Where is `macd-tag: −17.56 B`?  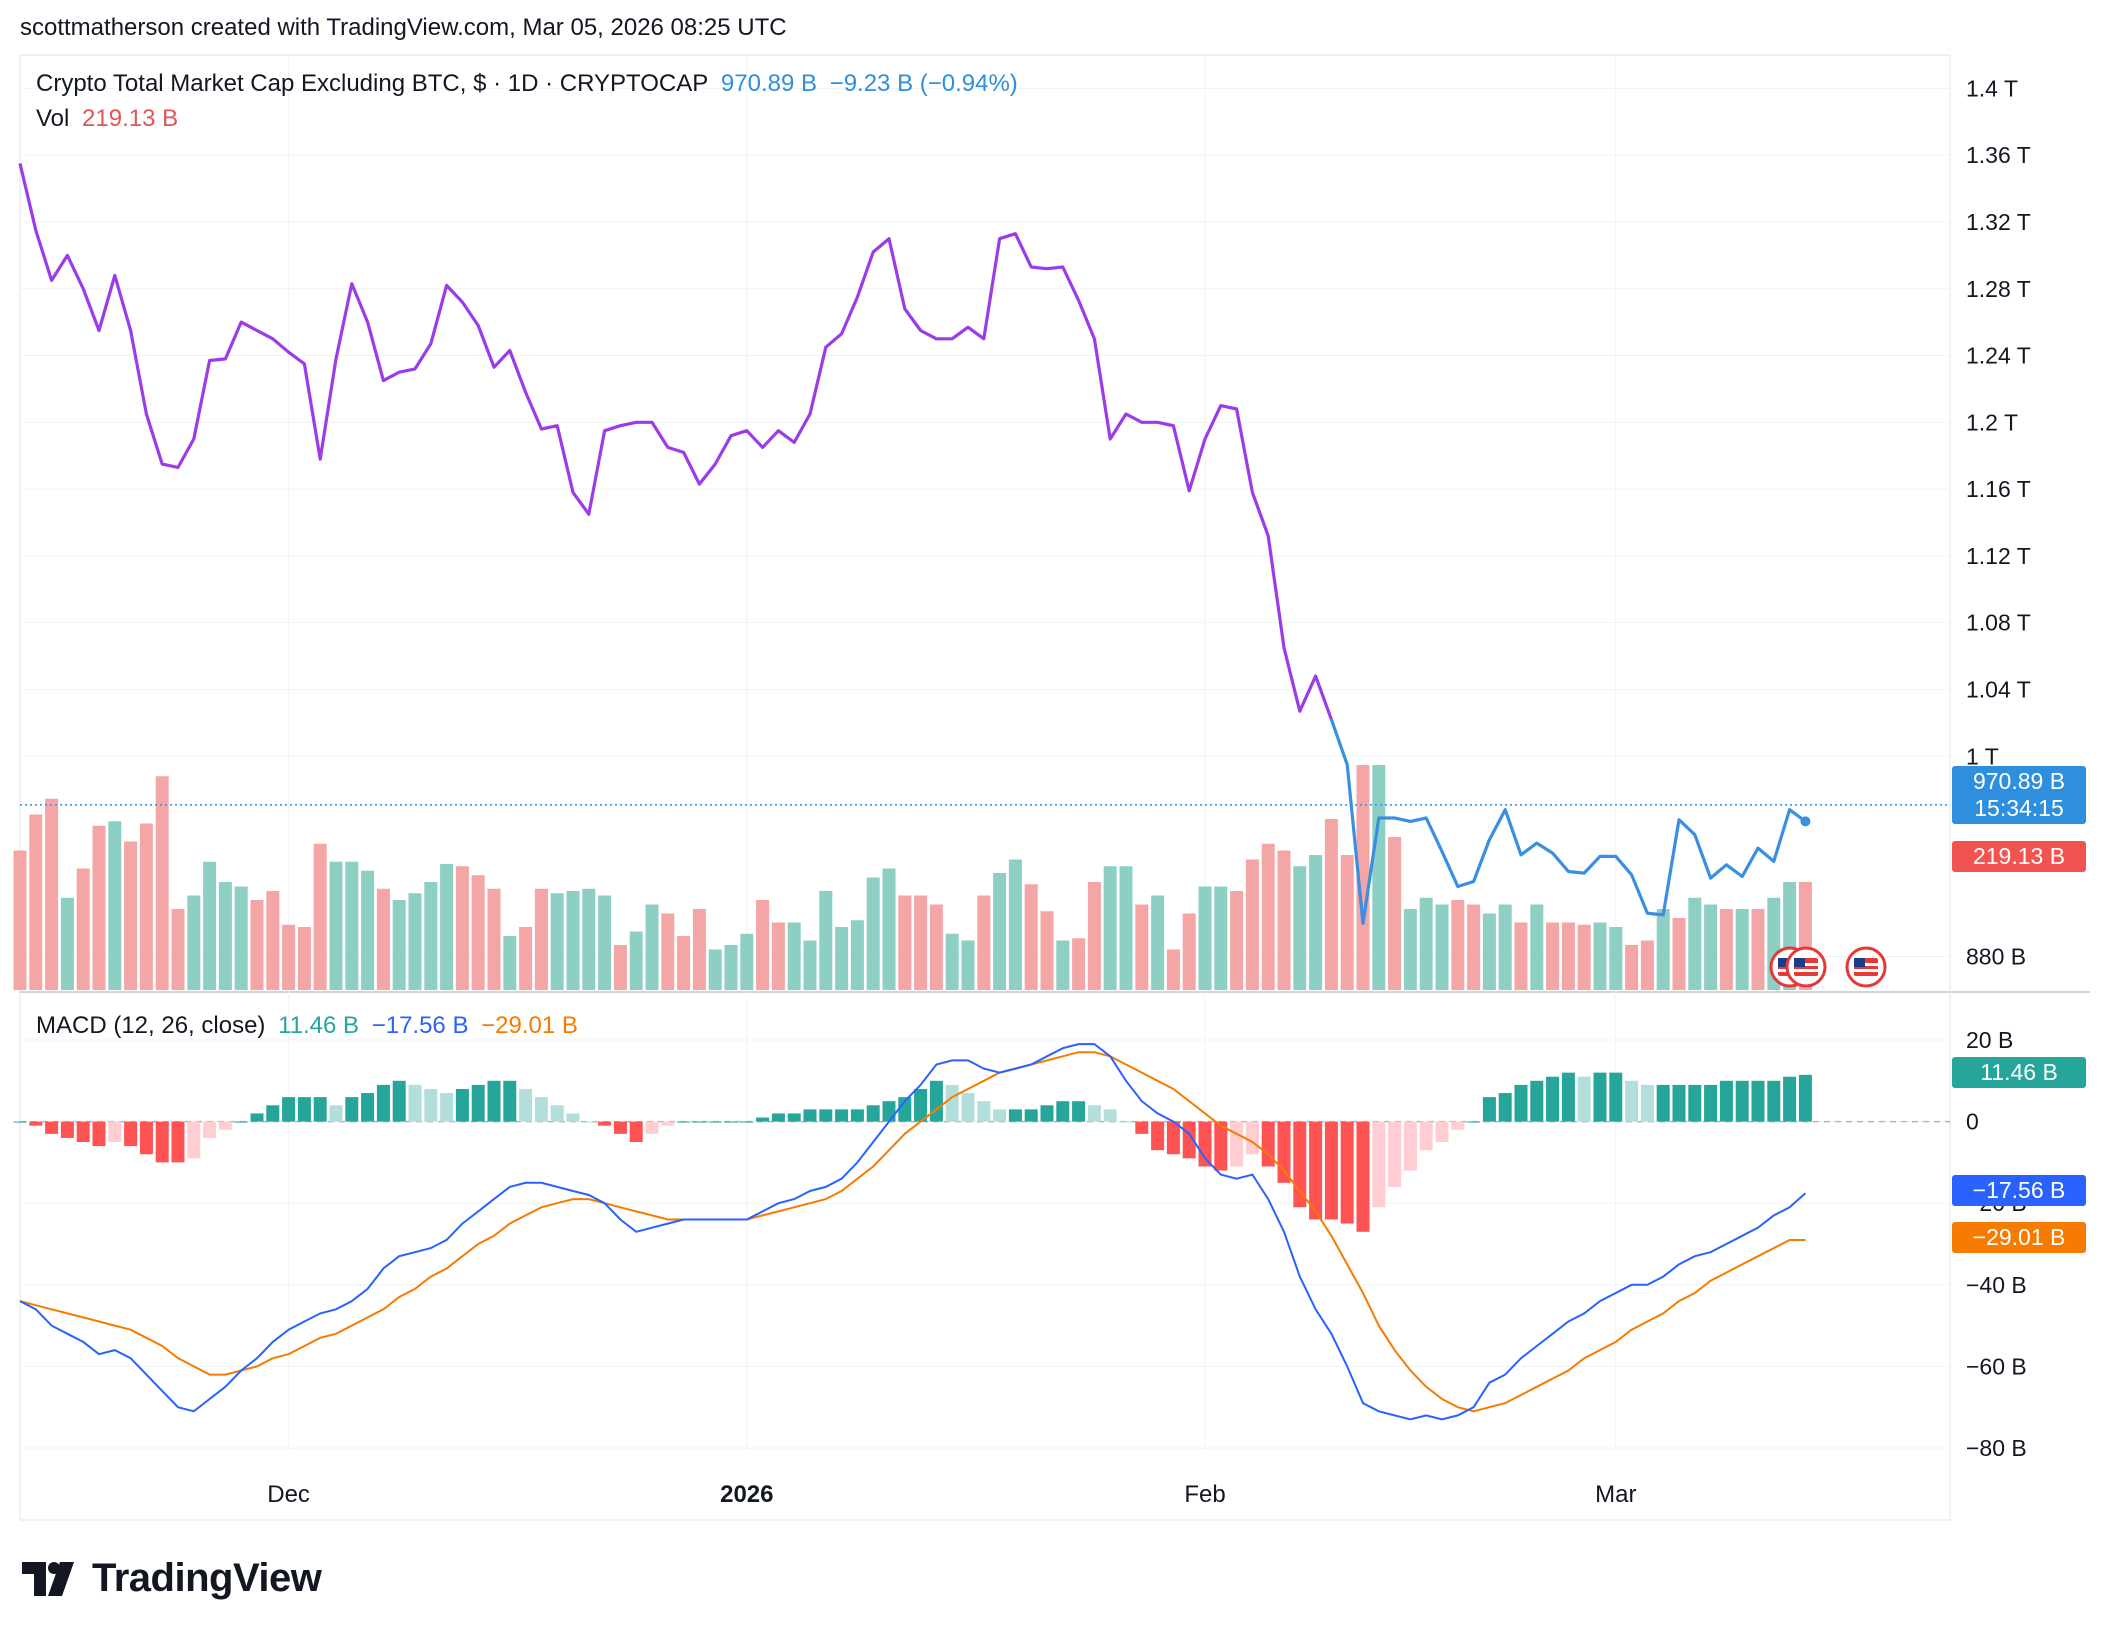
macd-tag: −17.56 B is located at coordinates (2019, 1190).